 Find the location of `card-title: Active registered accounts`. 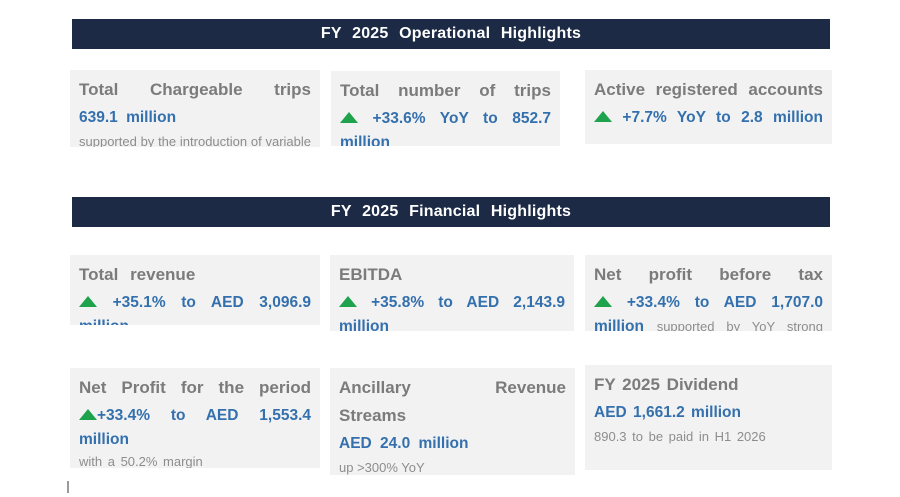

card-title: Active registered accounts is located at coordinates (708, 89).